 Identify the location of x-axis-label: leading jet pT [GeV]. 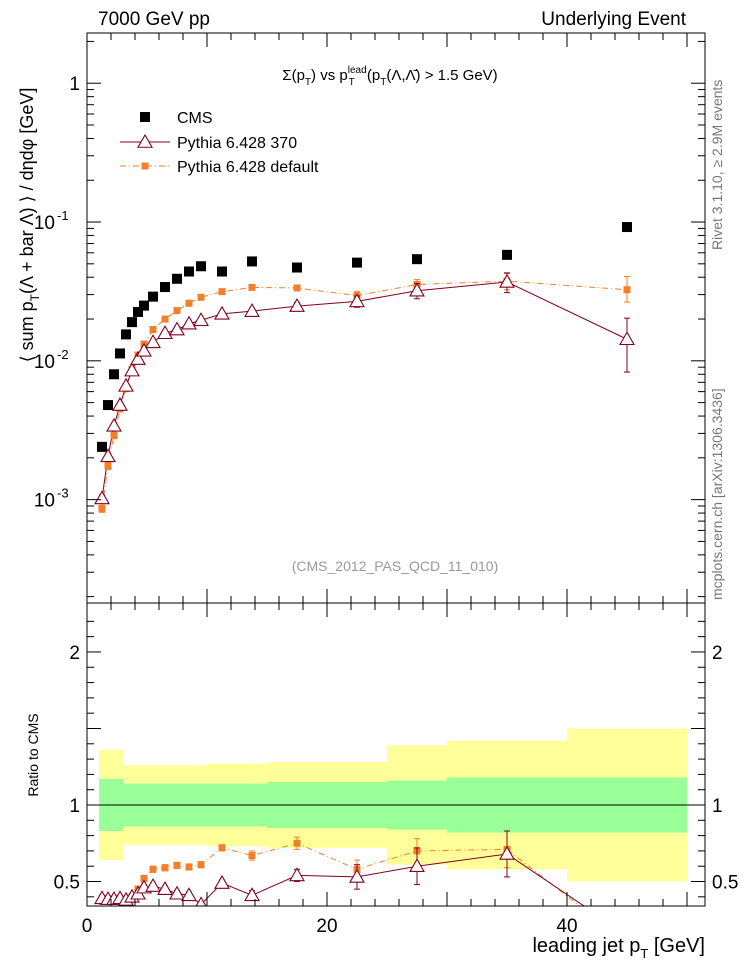
(618, 948).